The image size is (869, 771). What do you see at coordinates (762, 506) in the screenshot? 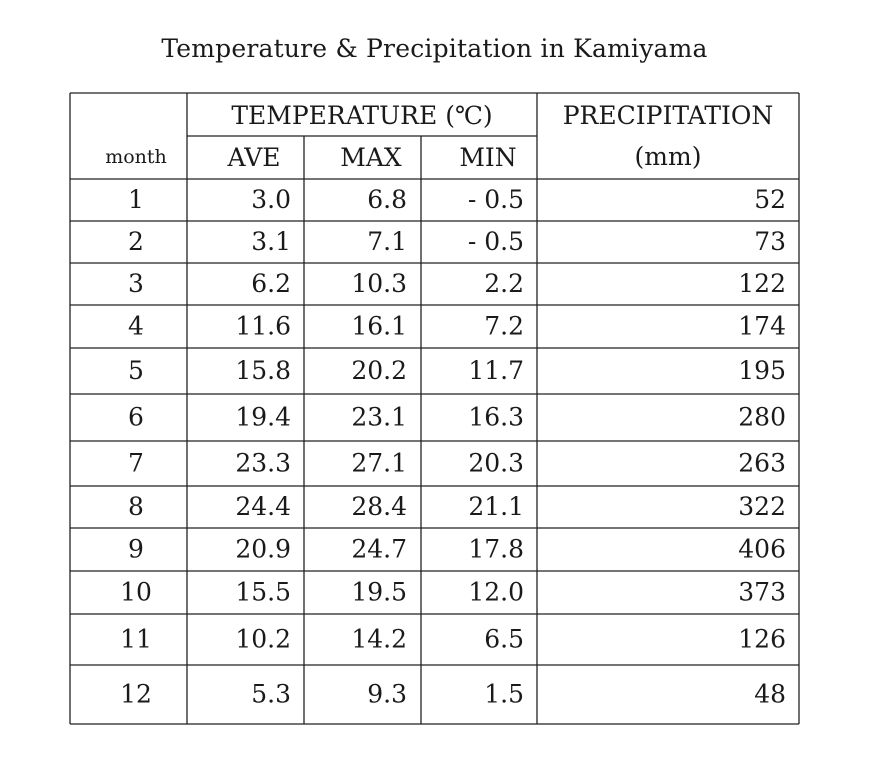
I see `cell-precipitation: 322` at bounding box center [762, 506].